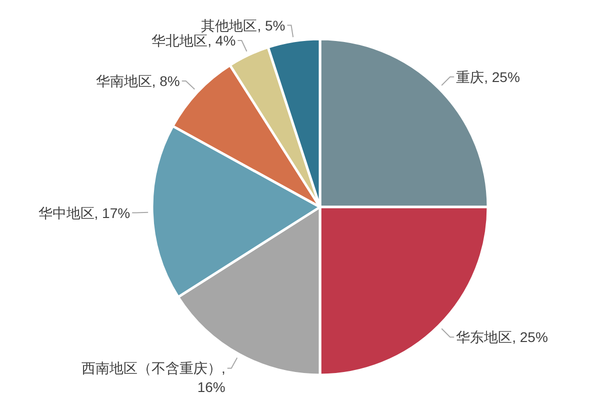 This screenshot has width=609, height=402. Describe the element at coordinates (243, 25) in the screenshot. I see `slice-label: 其他地区, 5%` at that location.